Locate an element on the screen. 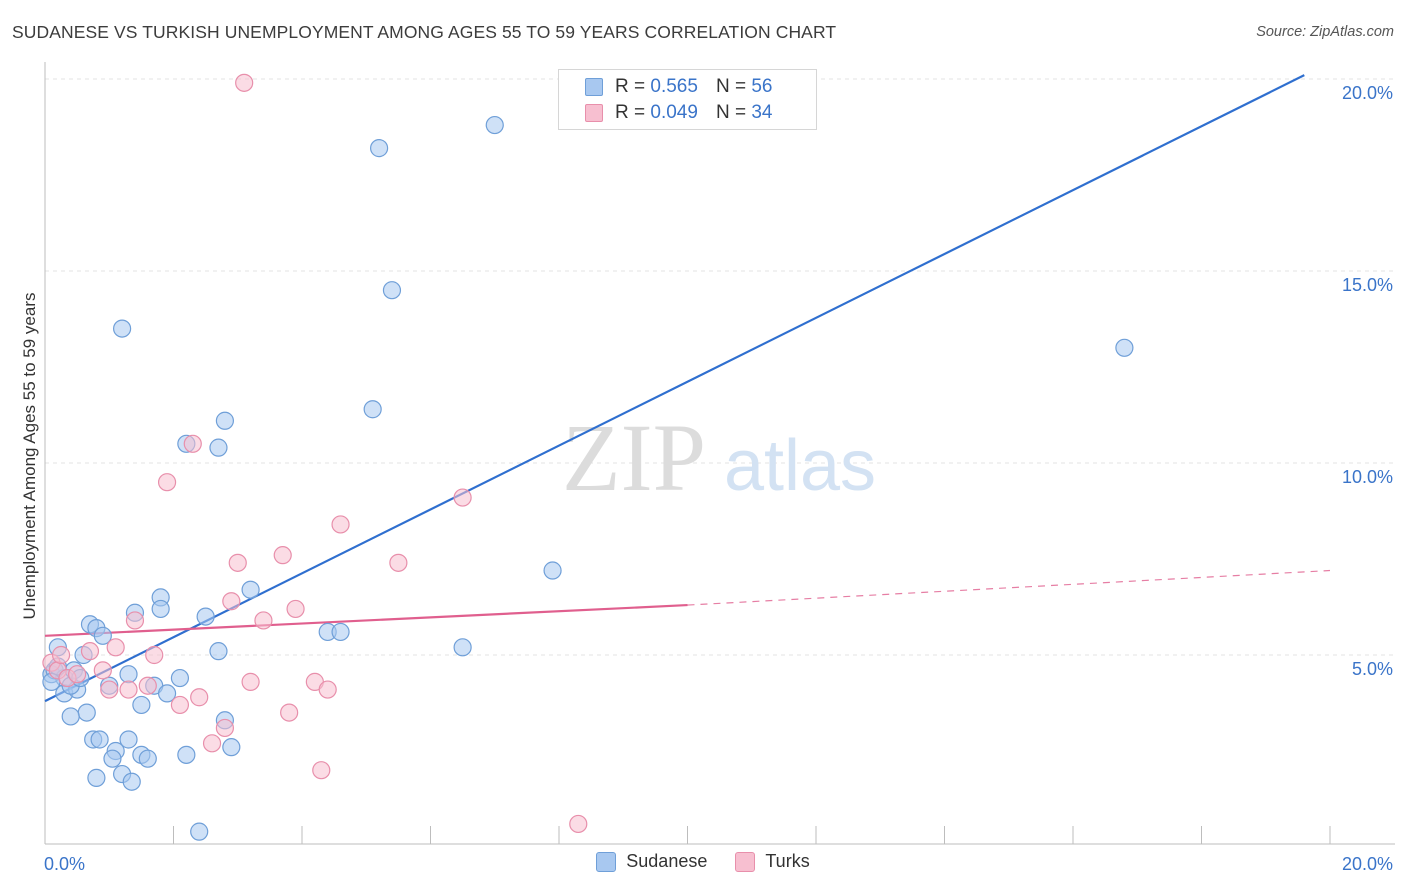  series-legend: Sudanese Turks is located at coordinates (703, 861).